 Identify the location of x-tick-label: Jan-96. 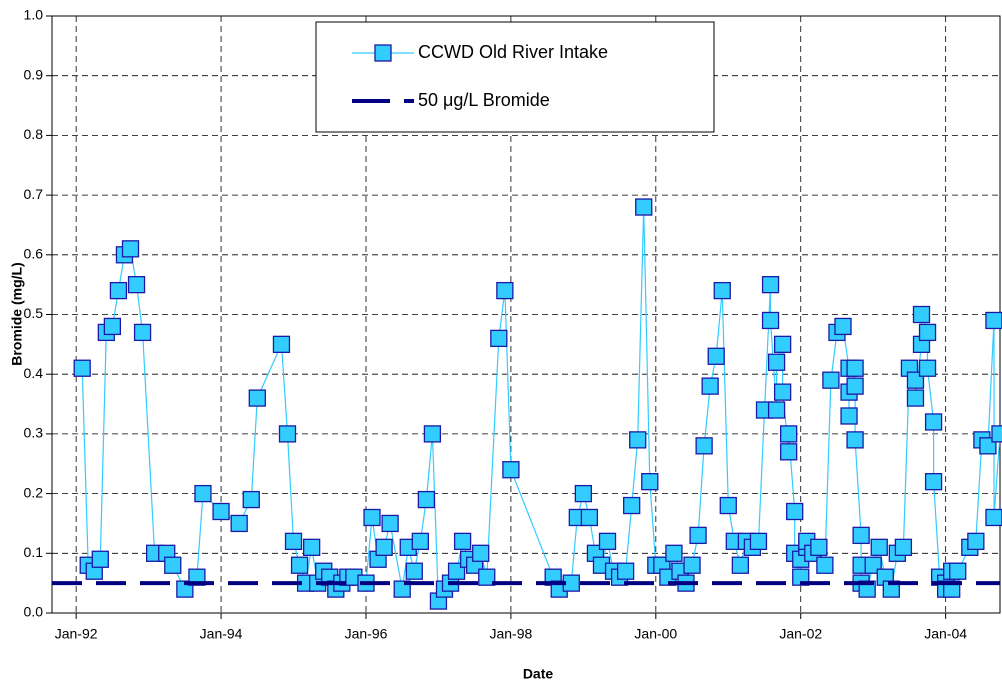
(366, 634).